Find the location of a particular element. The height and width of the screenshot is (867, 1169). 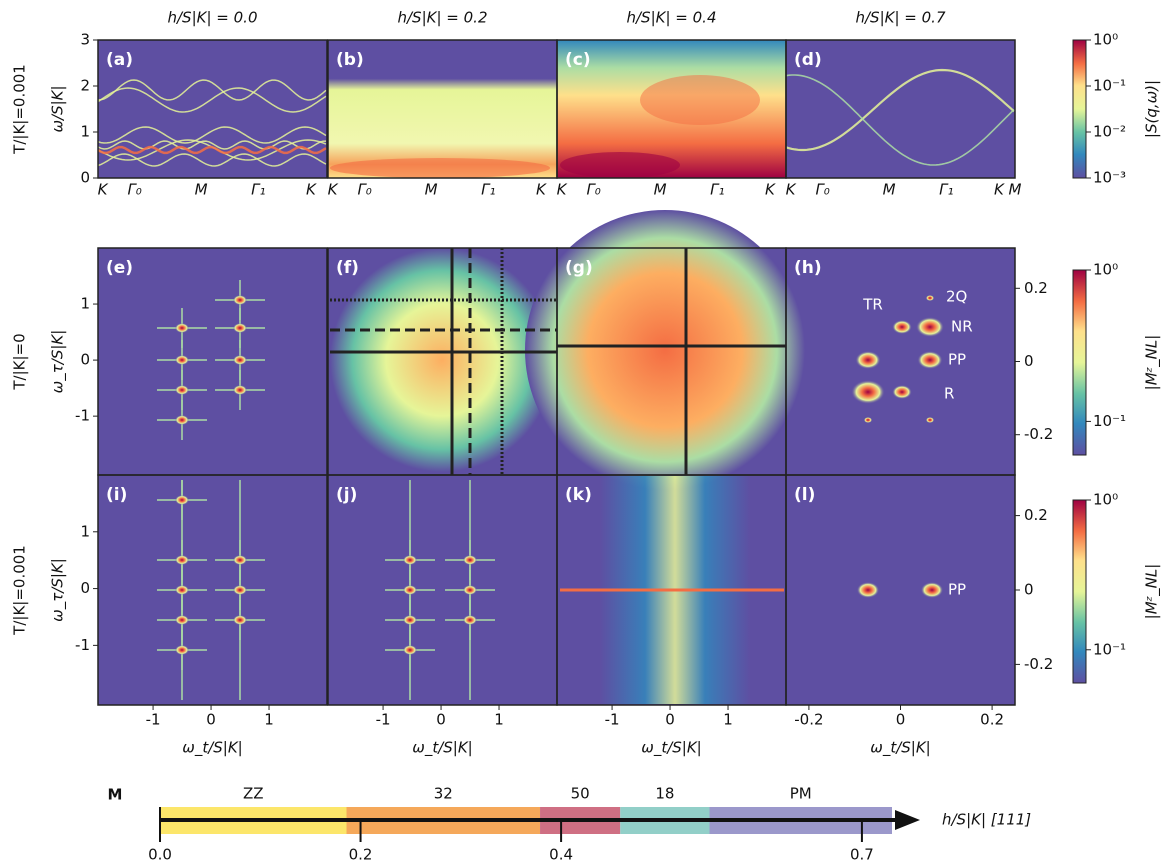

arrow-head is located at coordinates (907, 820).